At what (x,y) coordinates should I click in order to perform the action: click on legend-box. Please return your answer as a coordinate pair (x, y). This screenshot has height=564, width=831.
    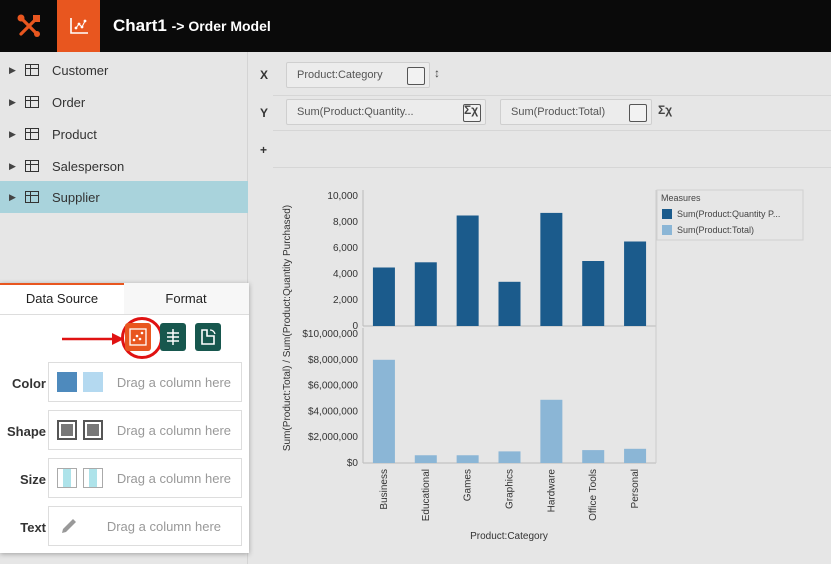
    Looking at the image, I should click on (730, 215).